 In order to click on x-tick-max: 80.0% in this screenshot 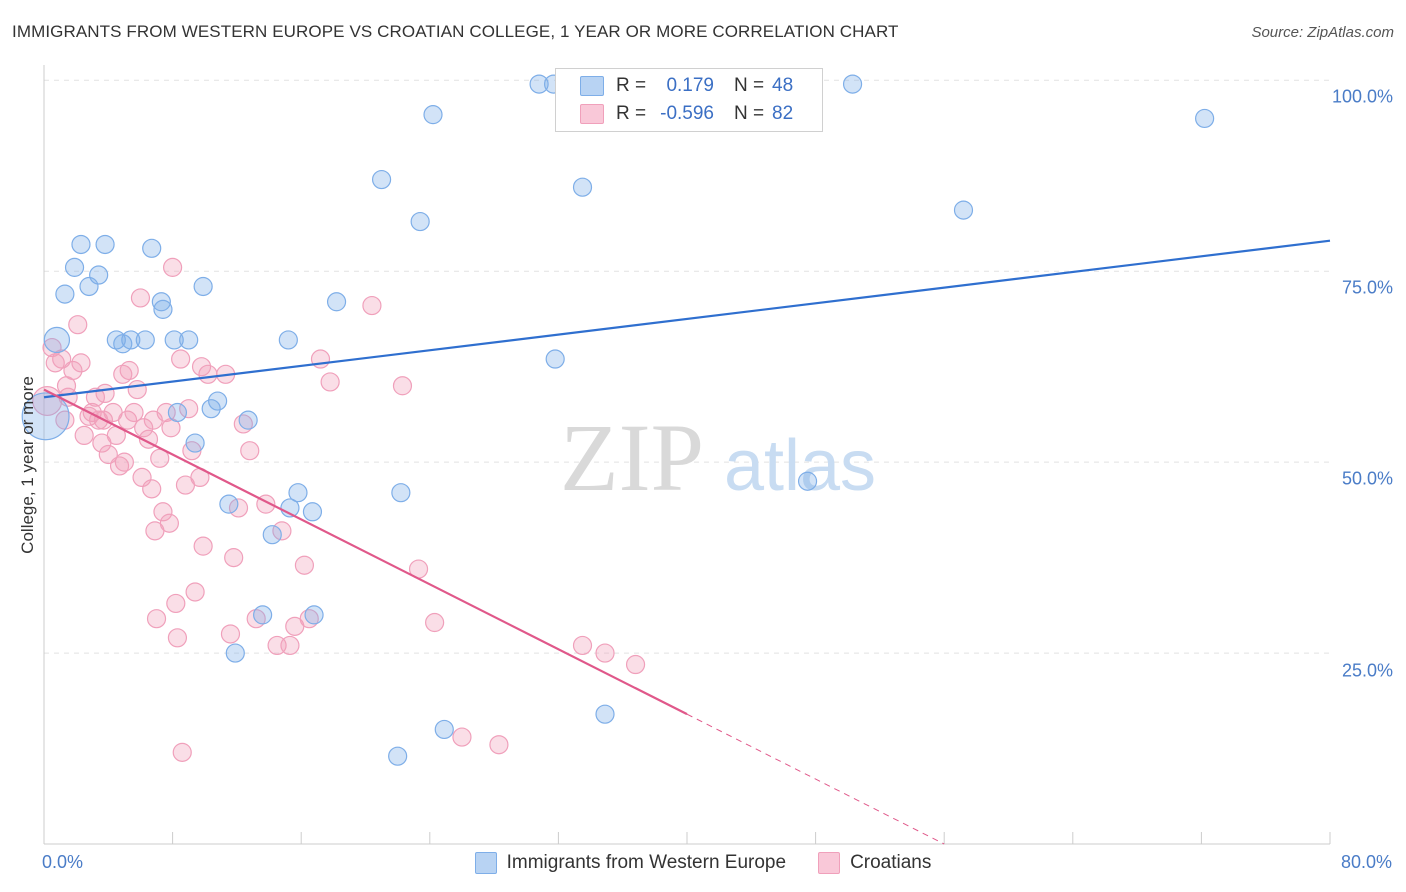, I will do `click(1366, 862)`.